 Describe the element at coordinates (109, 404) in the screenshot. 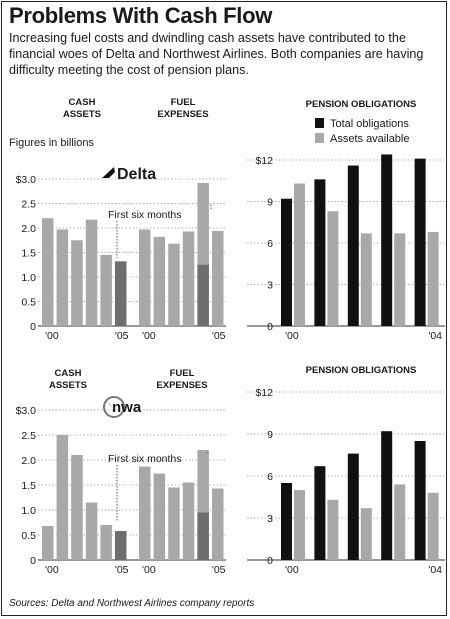

I see `nwa-arrow-icon` at that location.